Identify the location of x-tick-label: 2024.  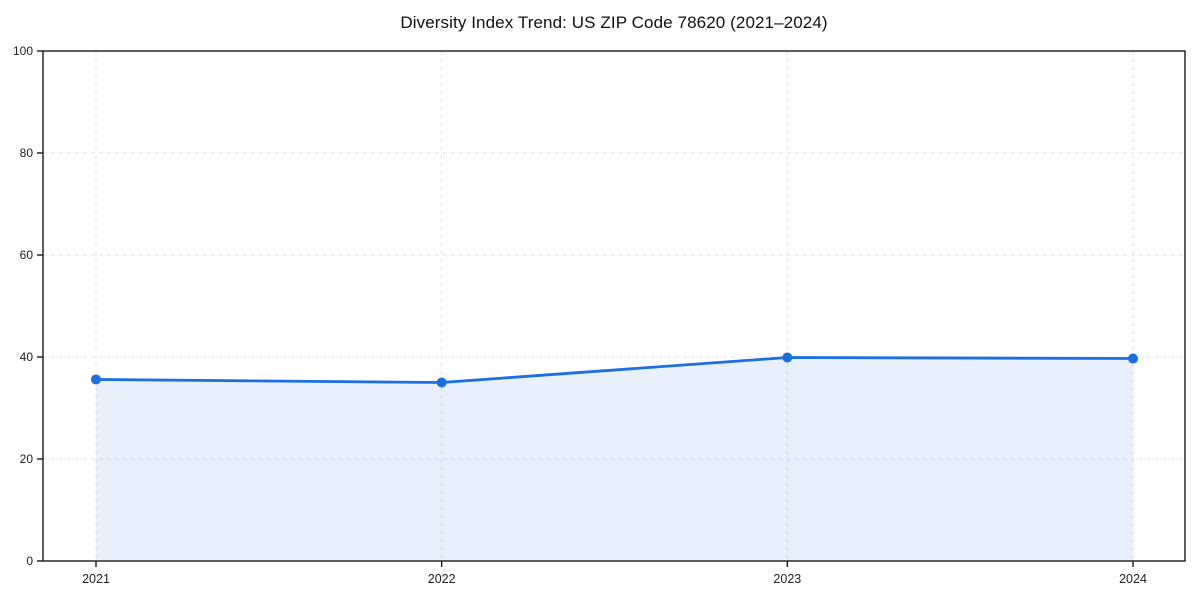
(1133, 579).